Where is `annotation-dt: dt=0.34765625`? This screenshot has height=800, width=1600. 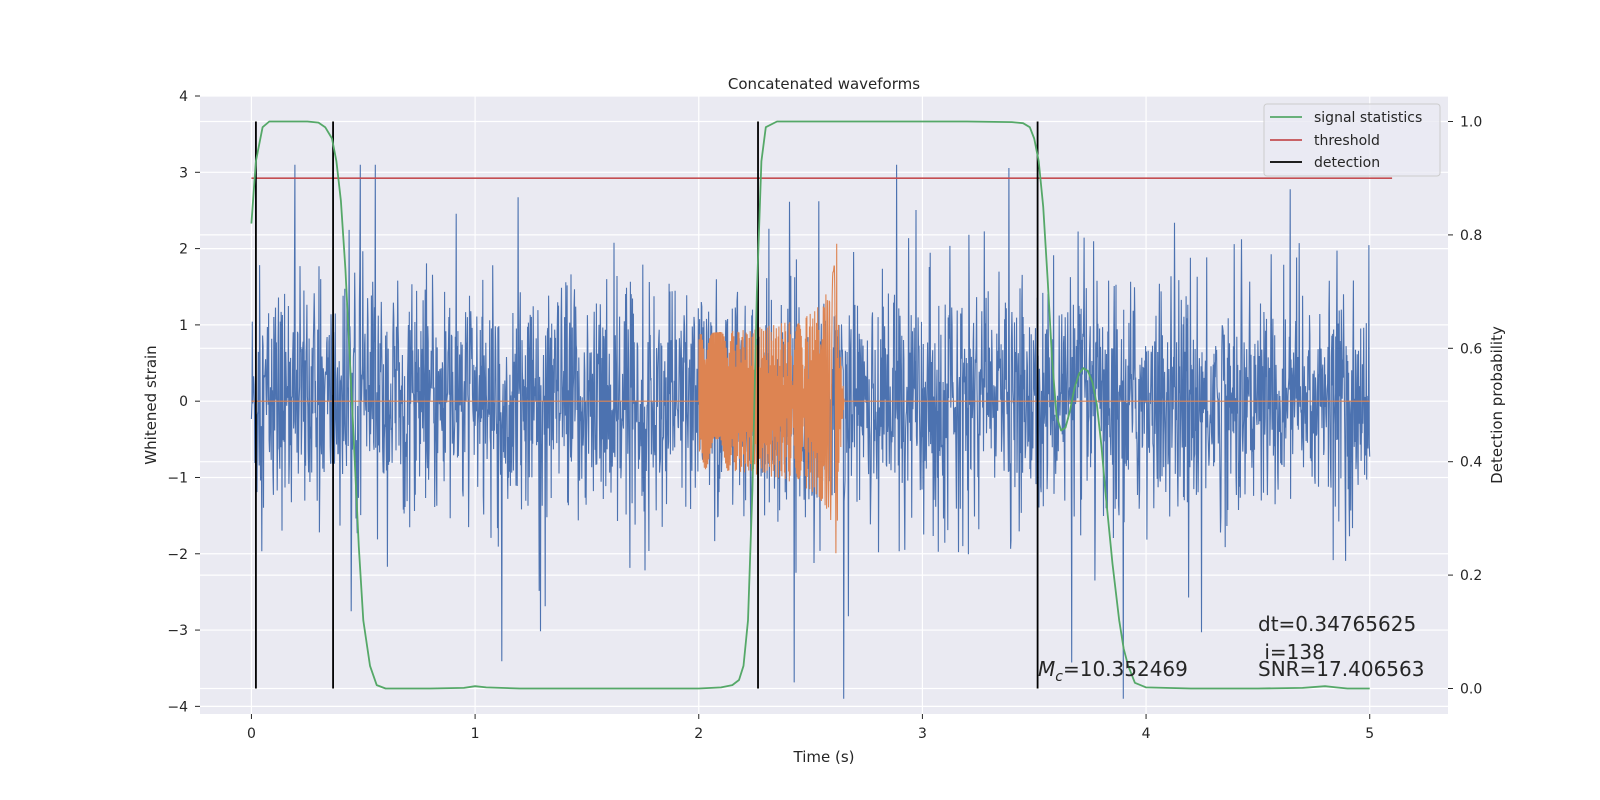
annotation-dt: dt=0.34765625 is located at coordinates (1337, 624).